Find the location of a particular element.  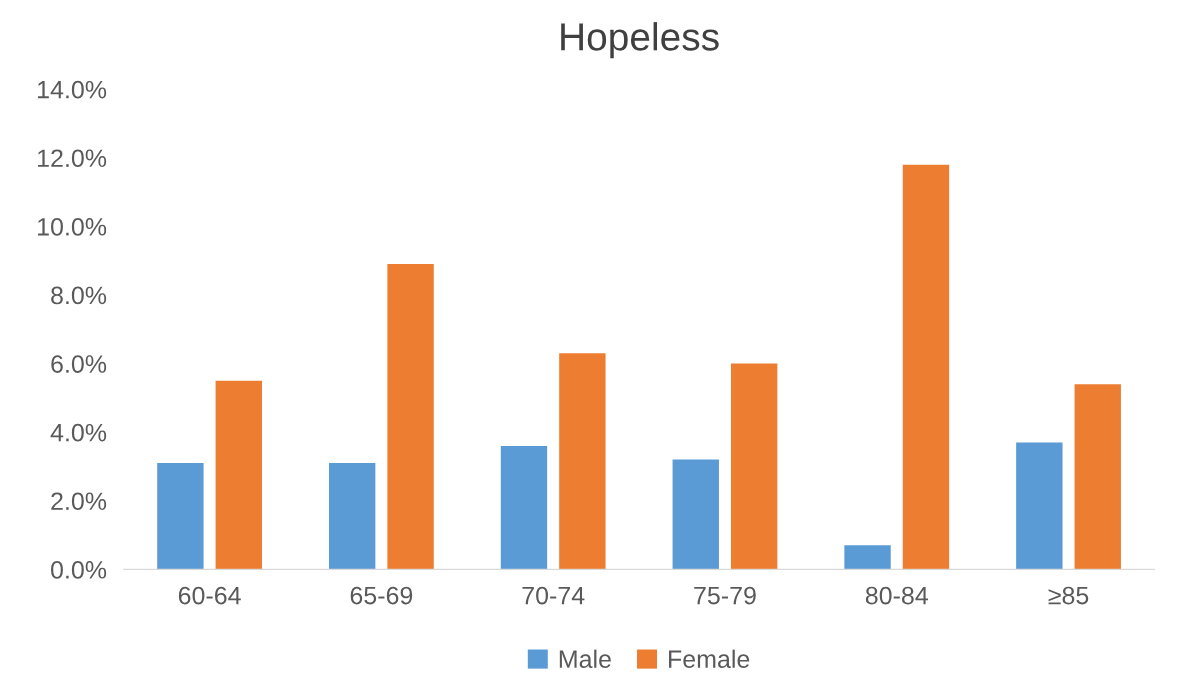

x-tick-label: 75-79 is located at coordinates (725, 595).